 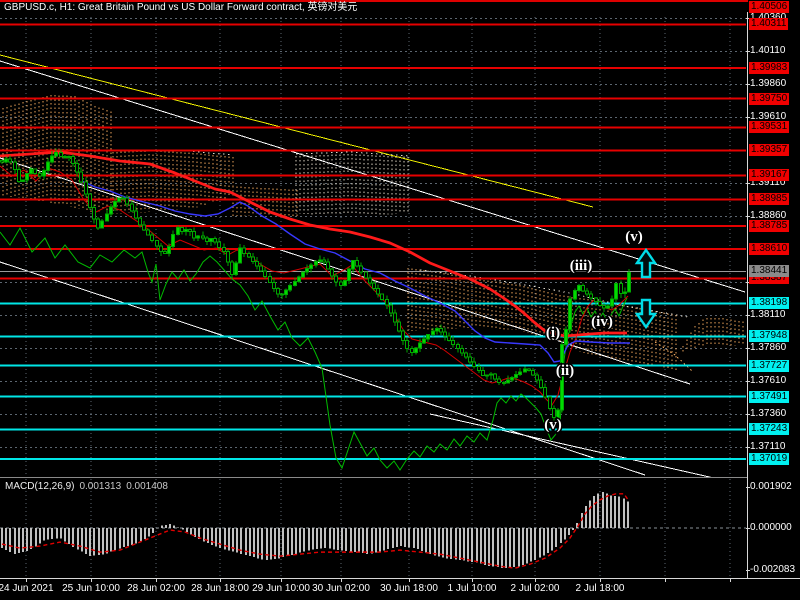 I want to click on time-label: 25 Jun 10:00, so click(x=91, y=588).